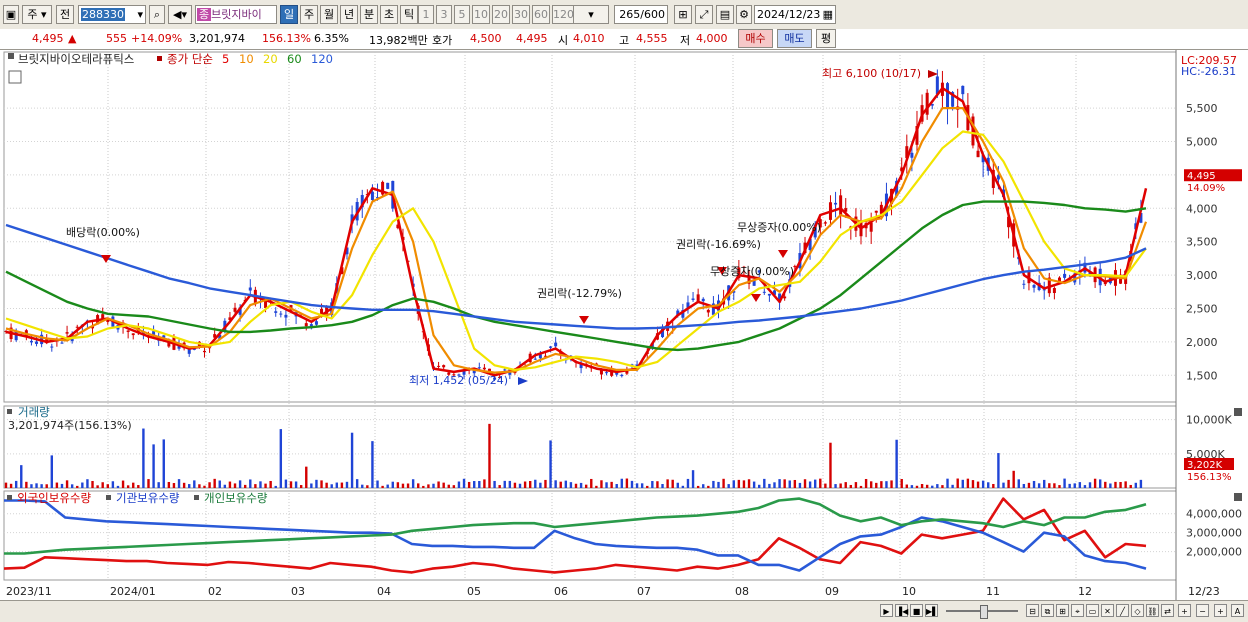  Describe the element at coordinates (901, 610) in the screenshot. I see `first-page-icon: ▐◀` at that location.